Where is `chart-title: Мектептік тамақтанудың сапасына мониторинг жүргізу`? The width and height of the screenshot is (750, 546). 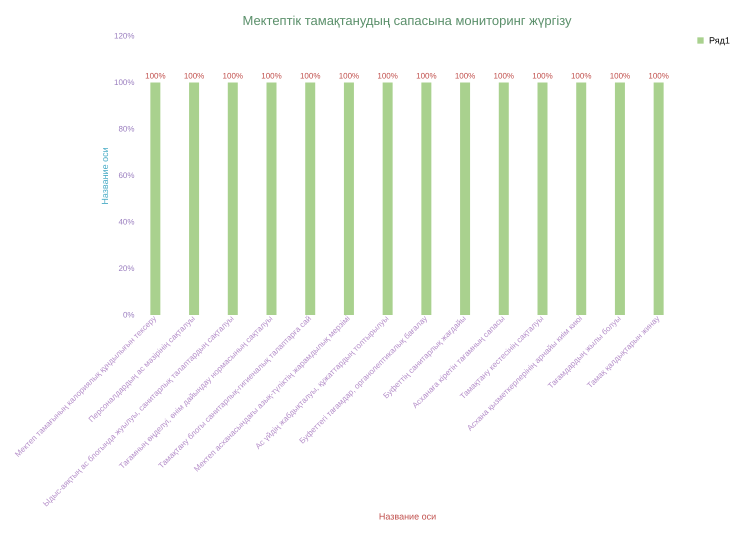 chart-title: Мектептік тамақтанудың сапасына мониторинг жүргізу is located at coordinates (407, 20).